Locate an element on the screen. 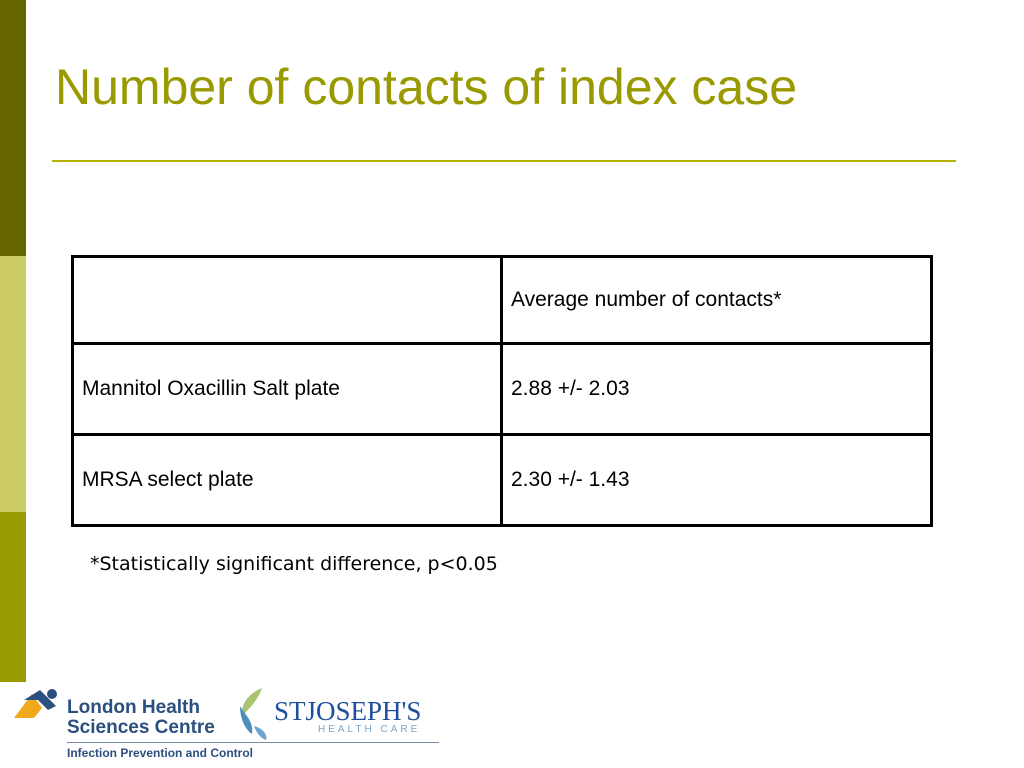 This screenshot has height=768, width=1024. table-cell-value: 2.30 +/- 1.43 is located at coordinates (716, 480).